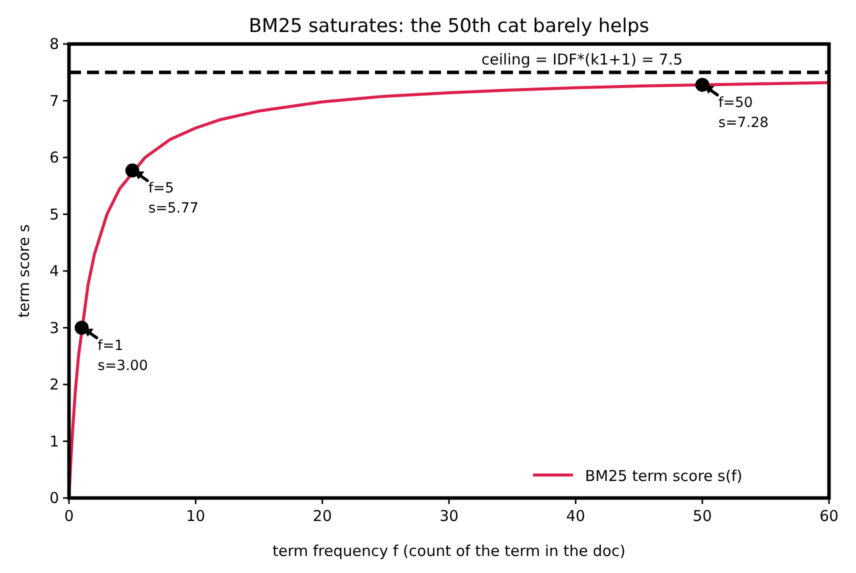 The image size is (856, 573). Describe the element at coordinates (69, 516) in the screenshot. I see `x-tick-label: 0` at that location.